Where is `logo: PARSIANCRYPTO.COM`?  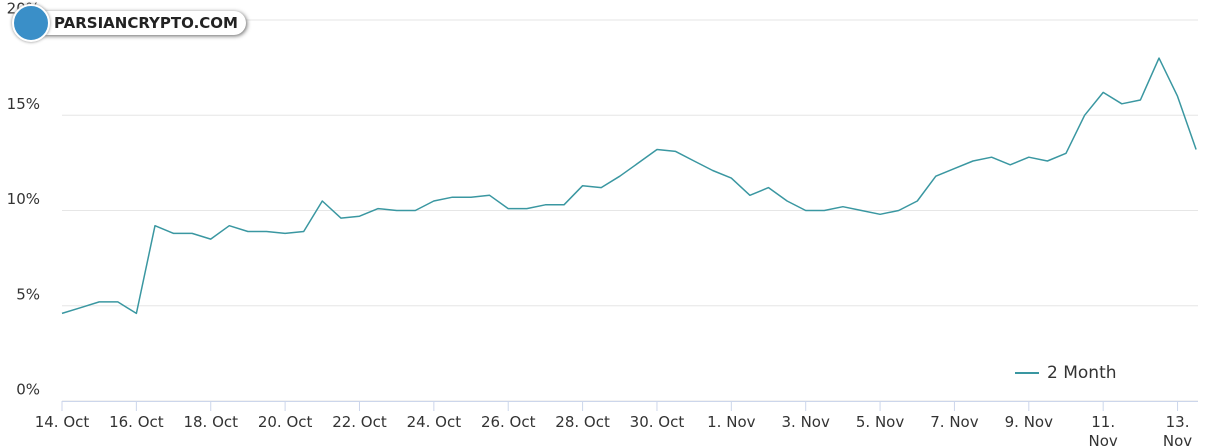 logo: PARSIANCRYPTO.COM is located at coordinates (129, 23).